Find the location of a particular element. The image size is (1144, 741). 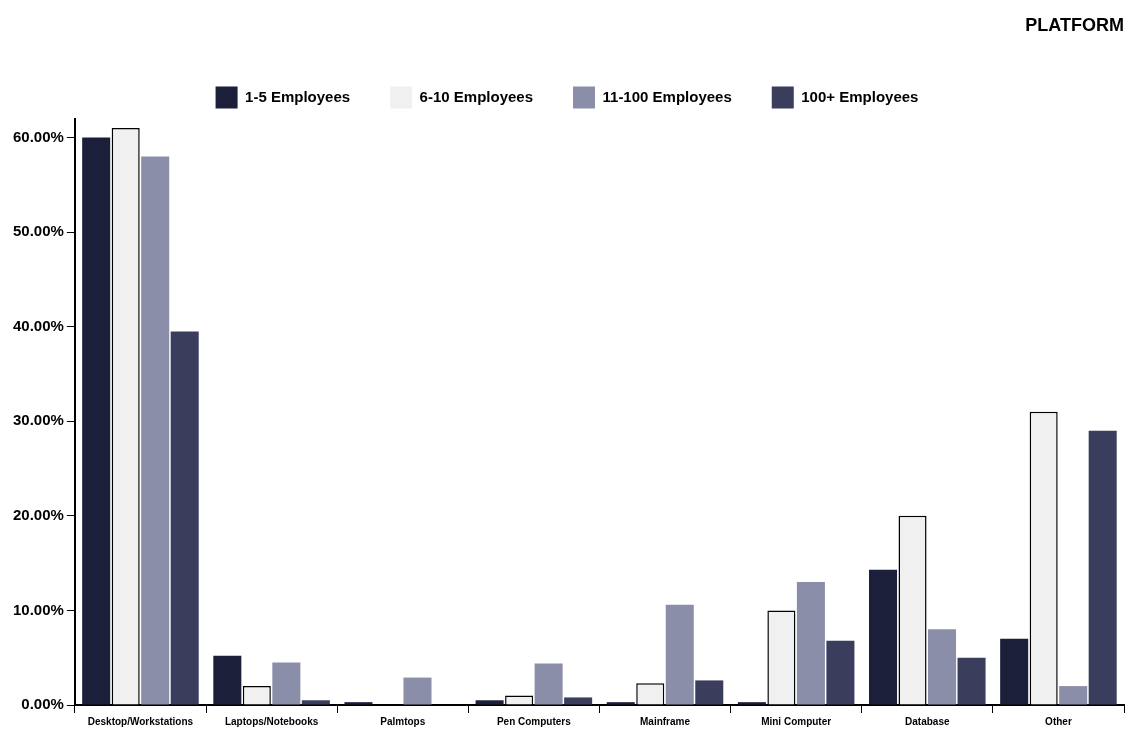

x-tick-label: Mainframe is located at coordinates (665, 721).